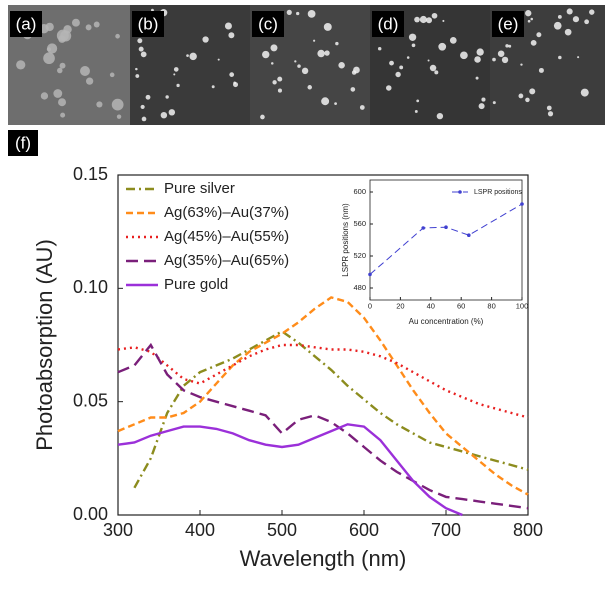 Image resolution: width=605 pixels, height=590 pixels. What do you see at coordinates (359, 223) in the screenshot?
I see `y-tick-label: 560` at bounding box center [359, 223].